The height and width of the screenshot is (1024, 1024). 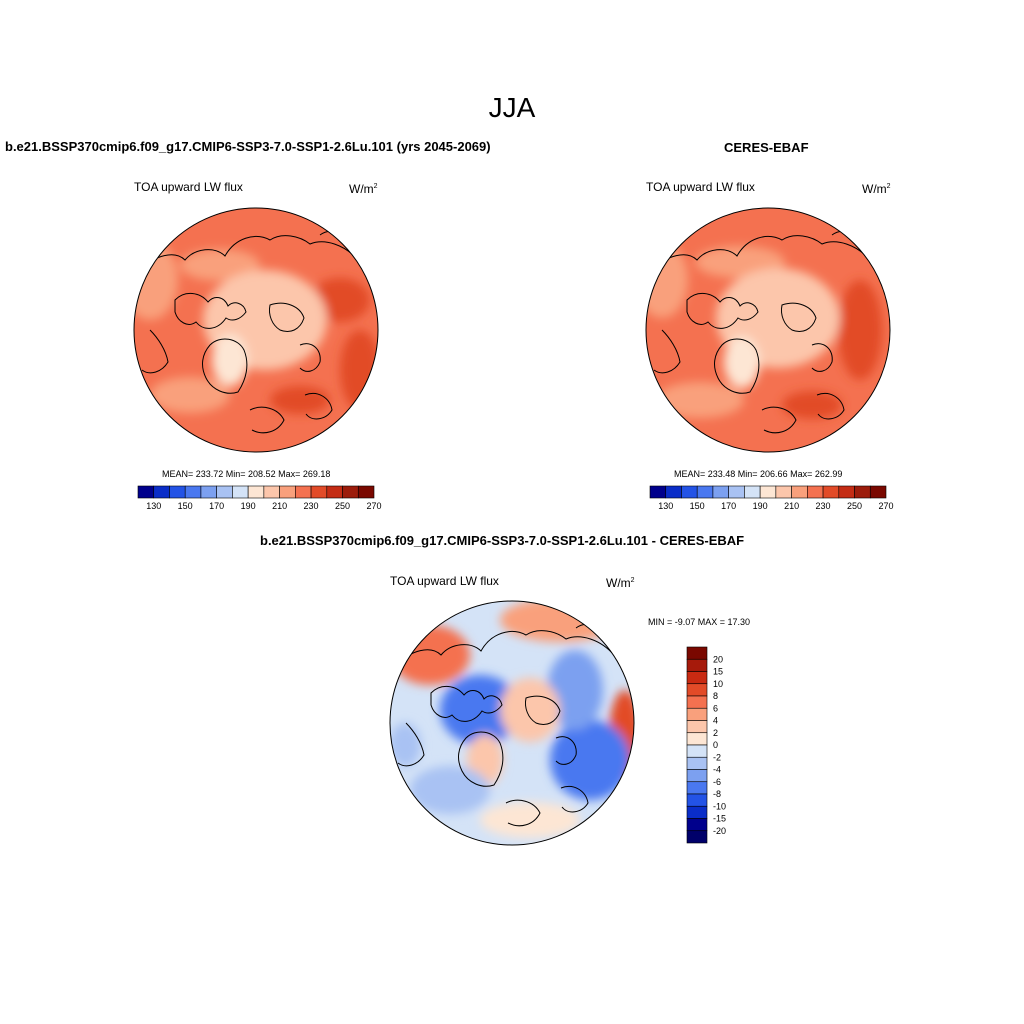 What do you see at coordinates (823, 506) in the screenshot?
I see `colorbar-ceres-label: 230` at bounding box center [823, 506].